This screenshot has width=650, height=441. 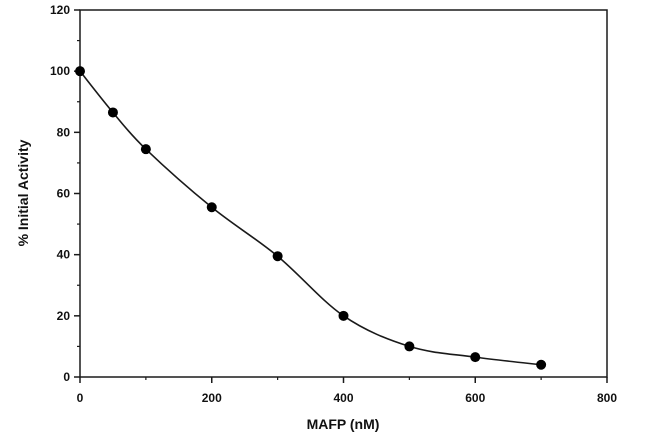 I want to click on x-axis: 0 200 400 600 800, so click(x=347, y=391).